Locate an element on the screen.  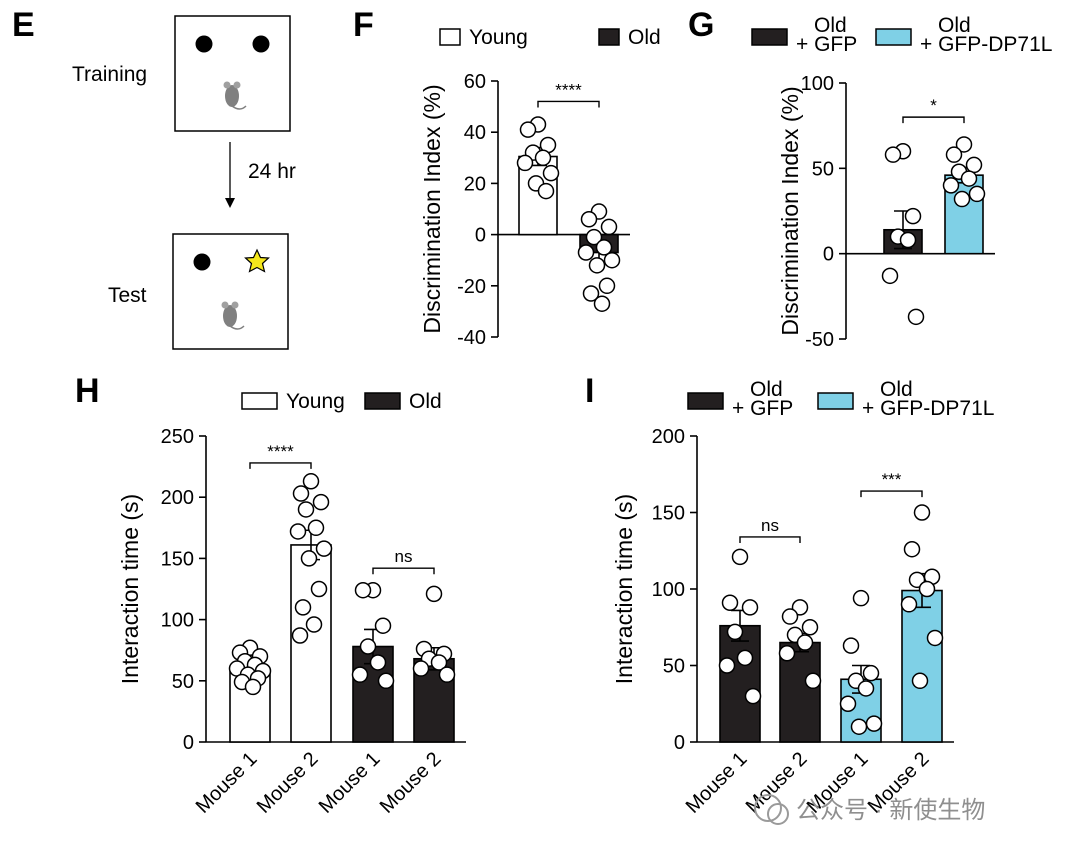
star-icon is located at coordinates (257, 260).